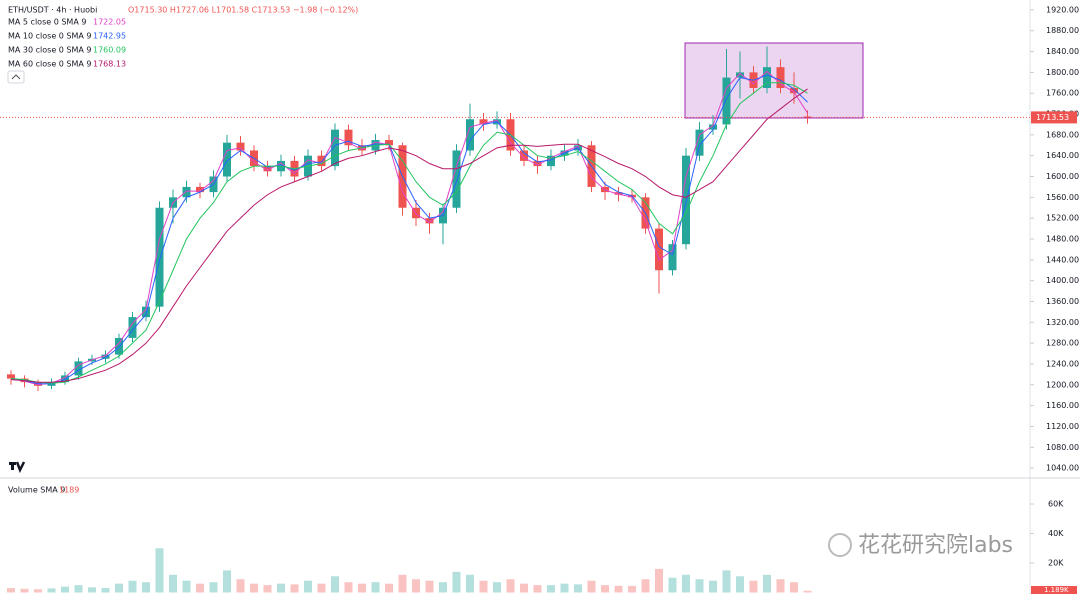 This screenshot has height=594, width=1080. What do you see at coordinates (1056, 563) in the screenshot?
I see `volume-tick-label: 20K` at bounding box center [1056, 563].